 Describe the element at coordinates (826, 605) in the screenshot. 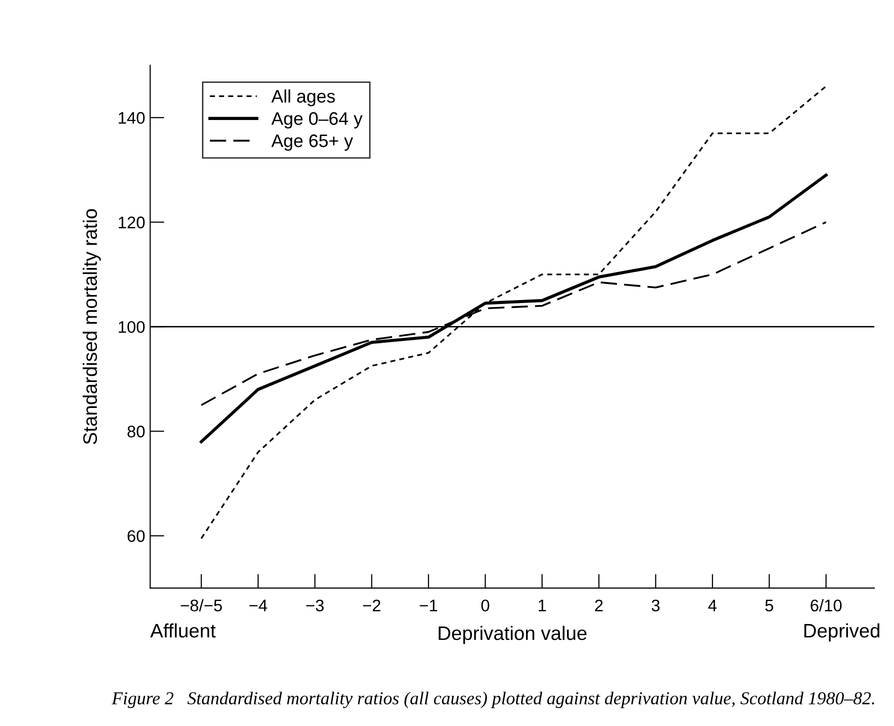

I see `x-tick-label: 6/10` at that location.